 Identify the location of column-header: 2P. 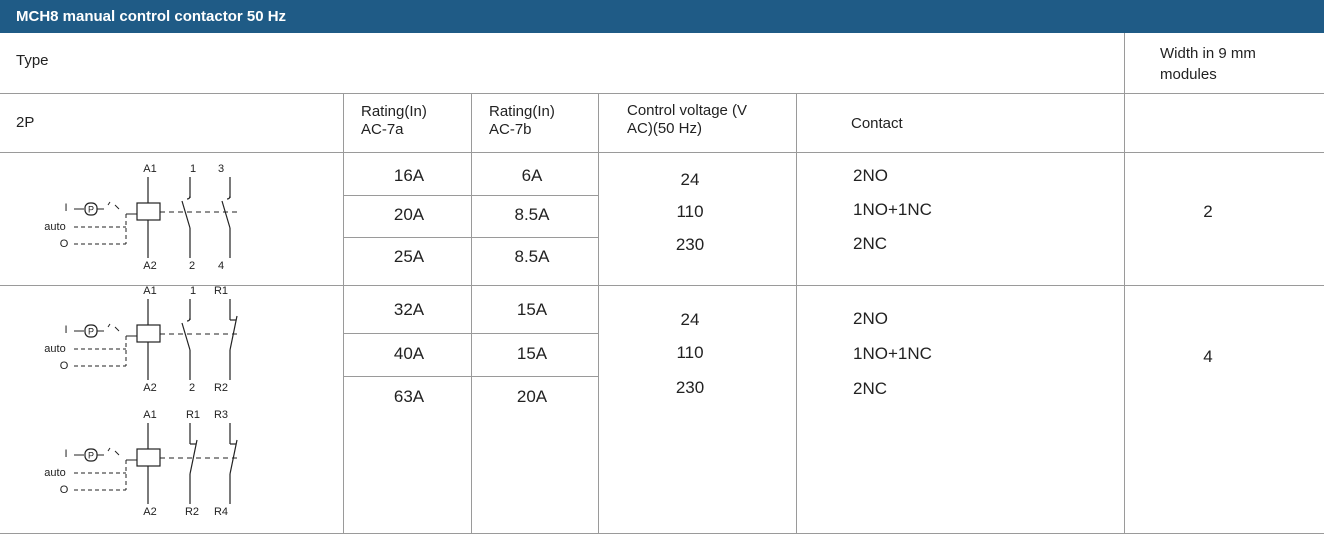
(25, 122).